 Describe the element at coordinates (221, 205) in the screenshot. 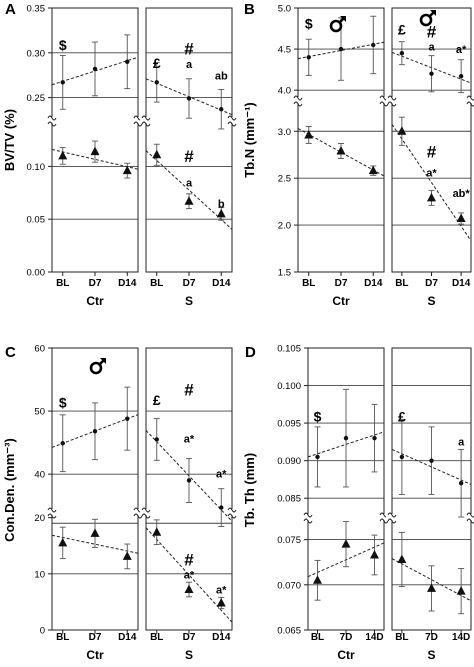

I see `annotation-marker: b` at that location.